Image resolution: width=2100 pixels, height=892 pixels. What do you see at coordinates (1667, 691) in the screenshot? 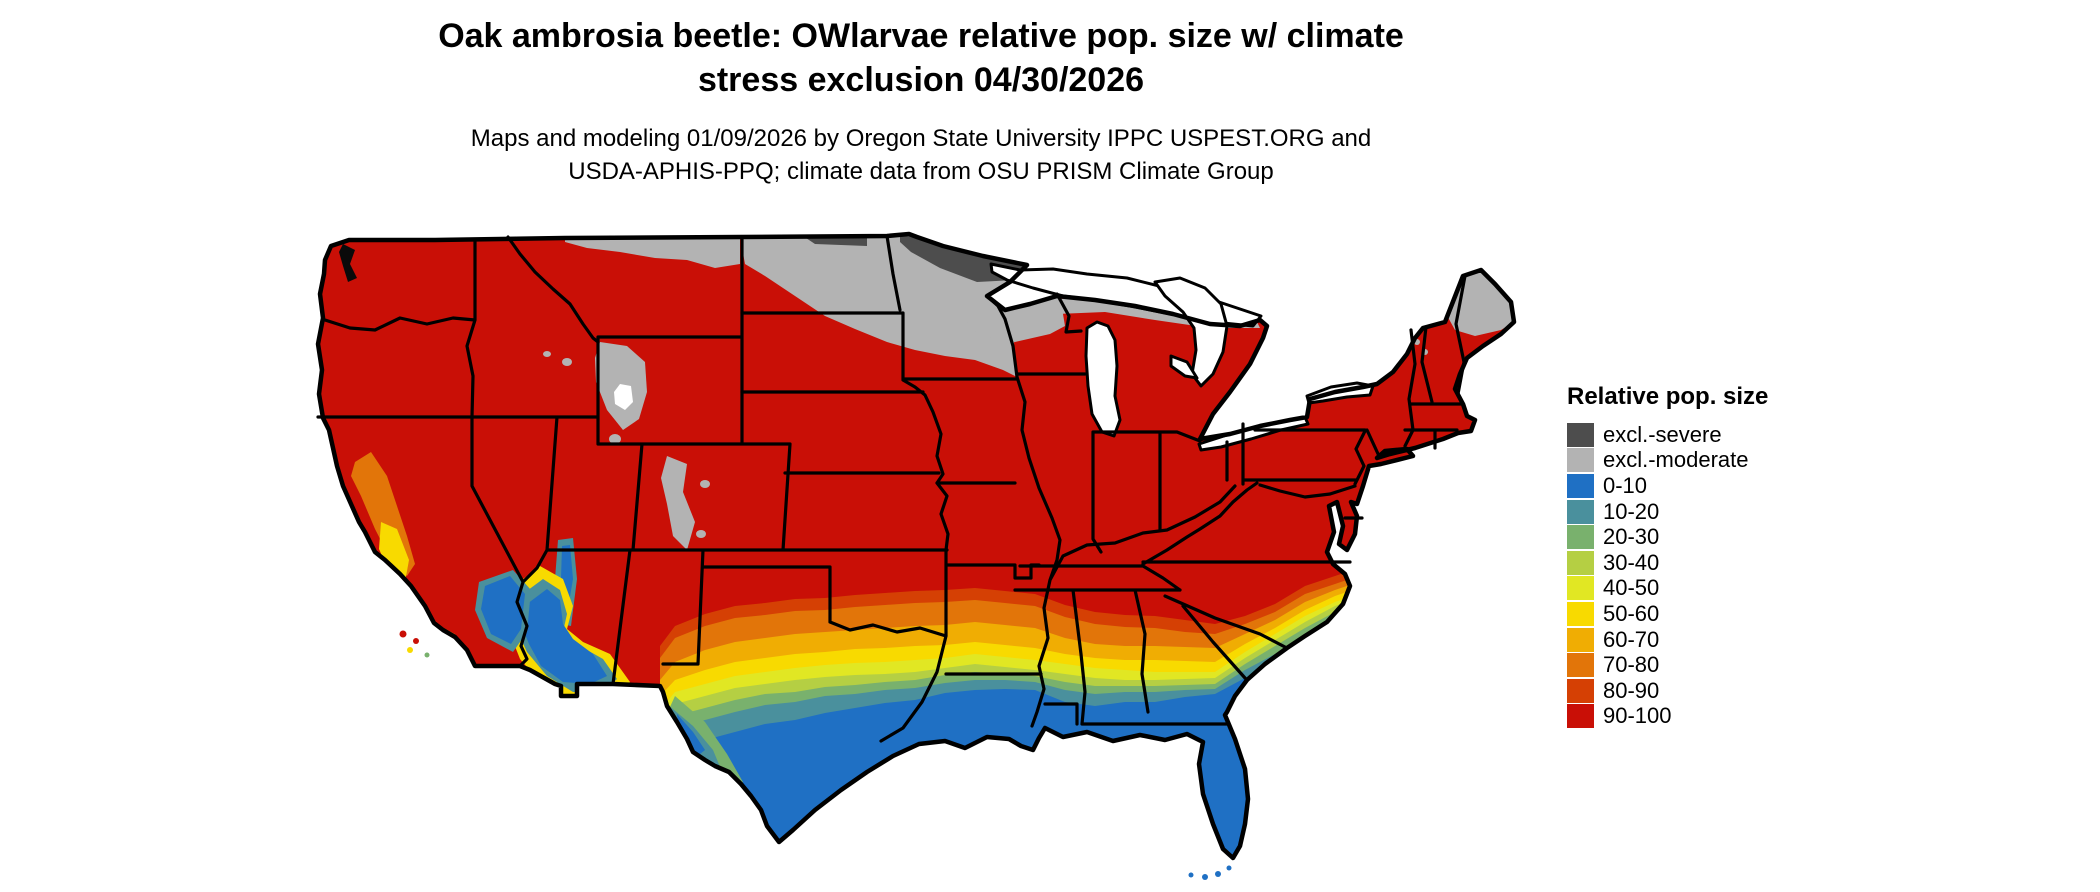
I see `legend-item: 80-90` at bounding box center [1667, 691].